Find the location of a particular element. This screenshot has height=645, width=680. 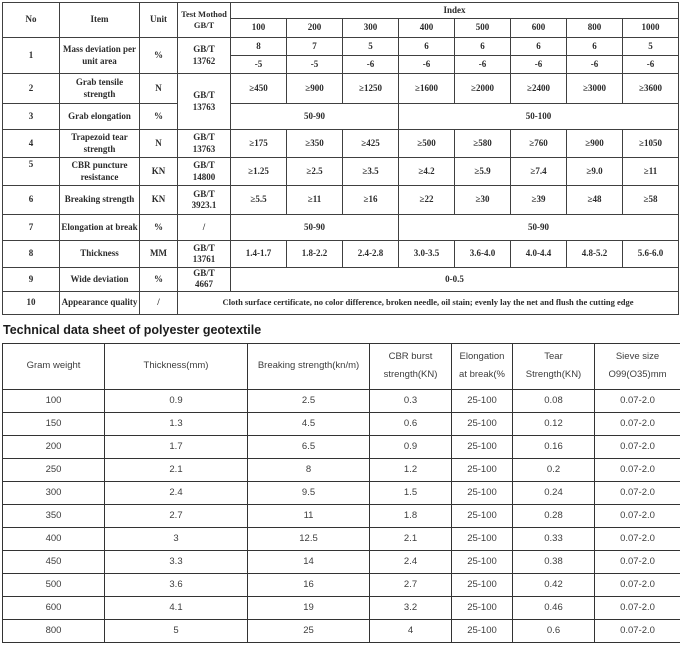

table-cell: 3.2 is located at coordinates (411, 607).